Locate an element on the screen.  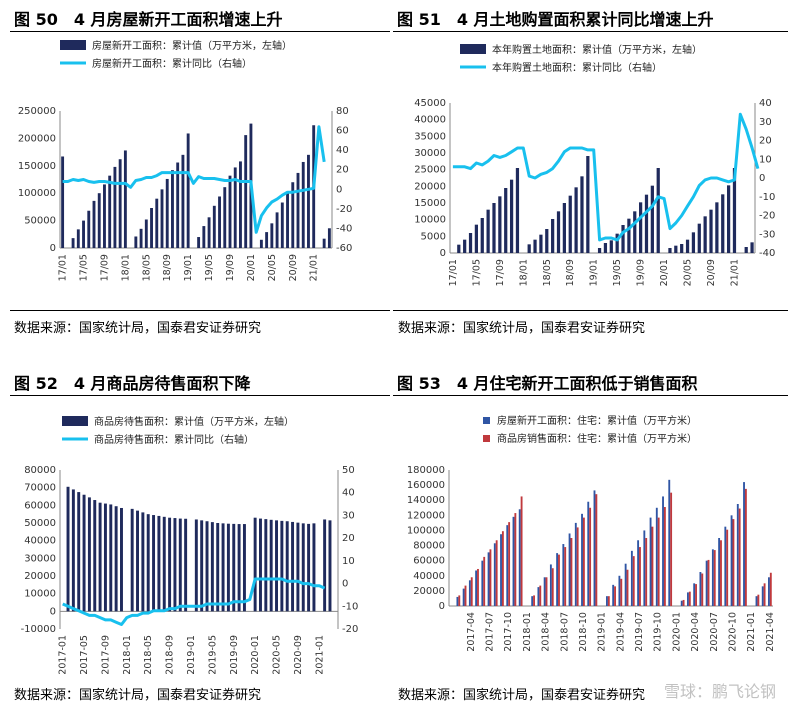
x-tick-label: 2020-09 is located at coordinates (298, 655).